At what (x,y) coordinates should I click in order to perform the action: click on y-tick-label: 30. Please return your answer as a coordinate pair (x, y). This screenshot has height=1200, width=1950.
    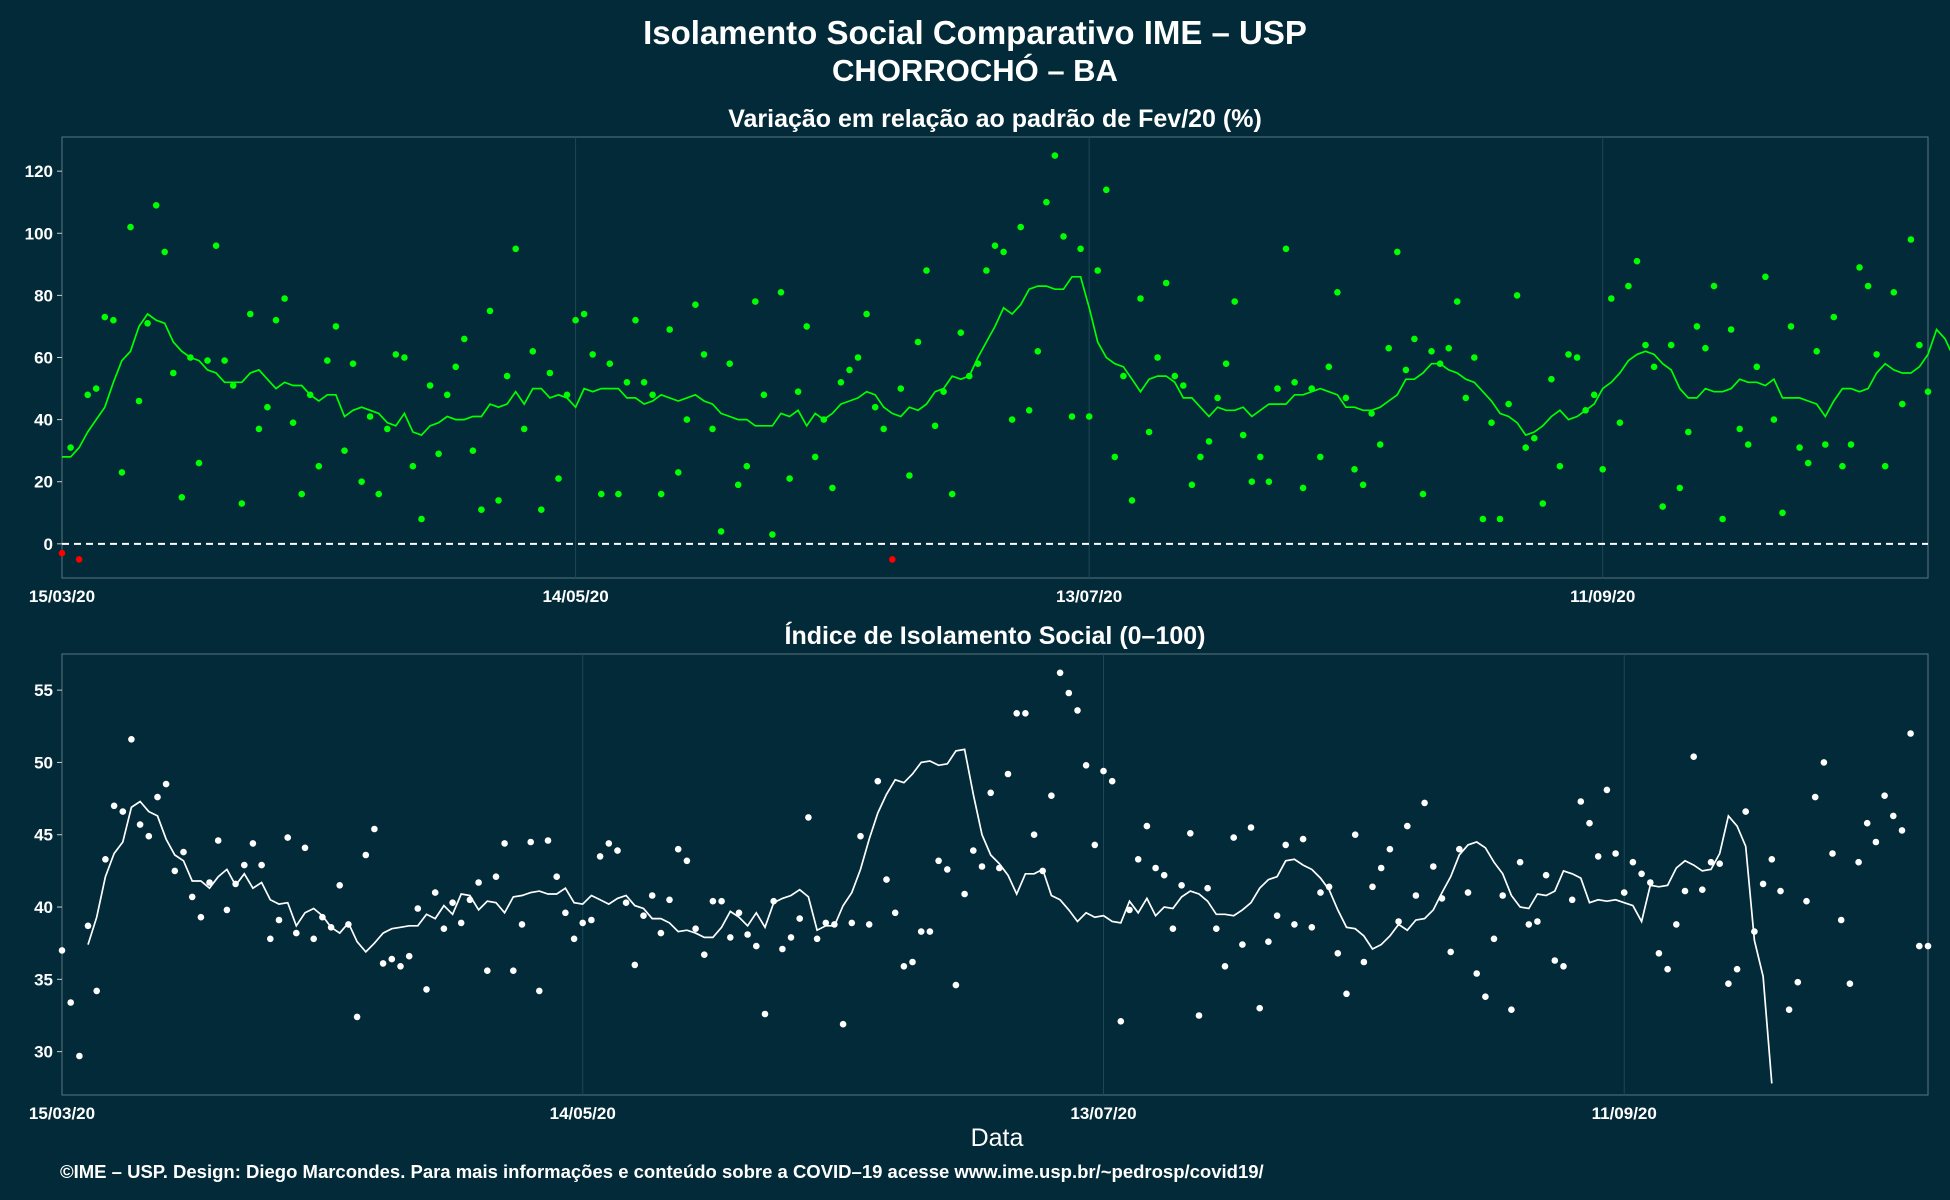
    Looking at the image, I should click on (43, 1052).